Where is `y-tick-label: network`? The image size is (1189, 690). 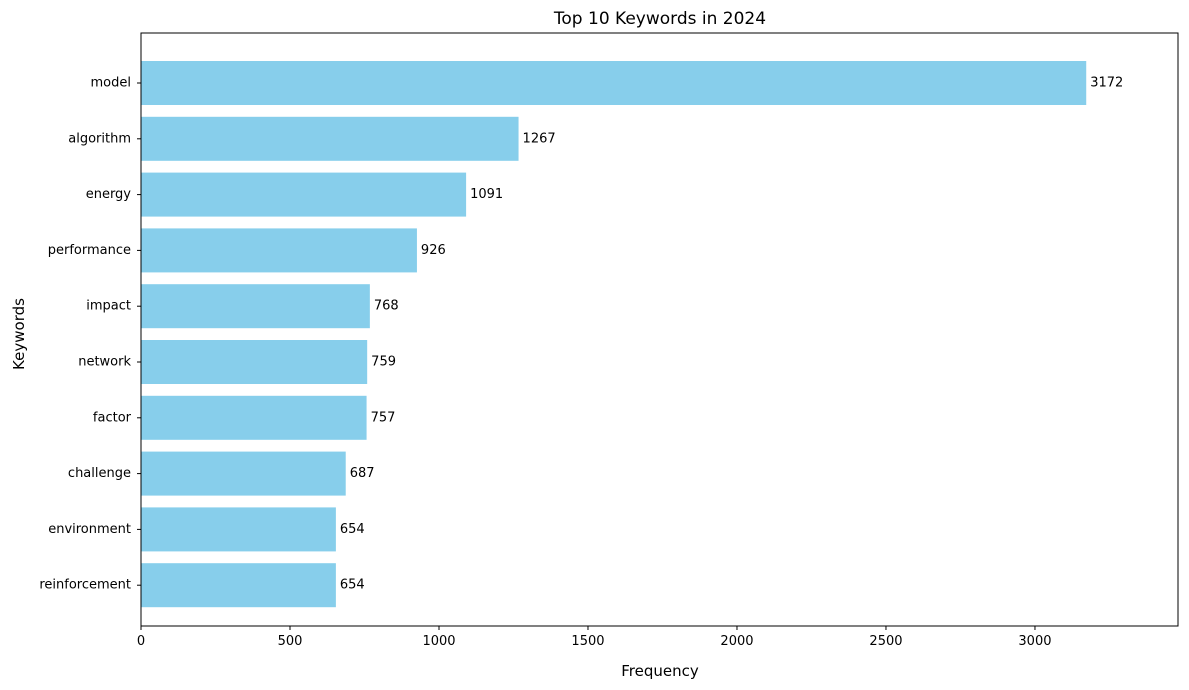
y-tick-label: network is located at coordinates (104, 362).